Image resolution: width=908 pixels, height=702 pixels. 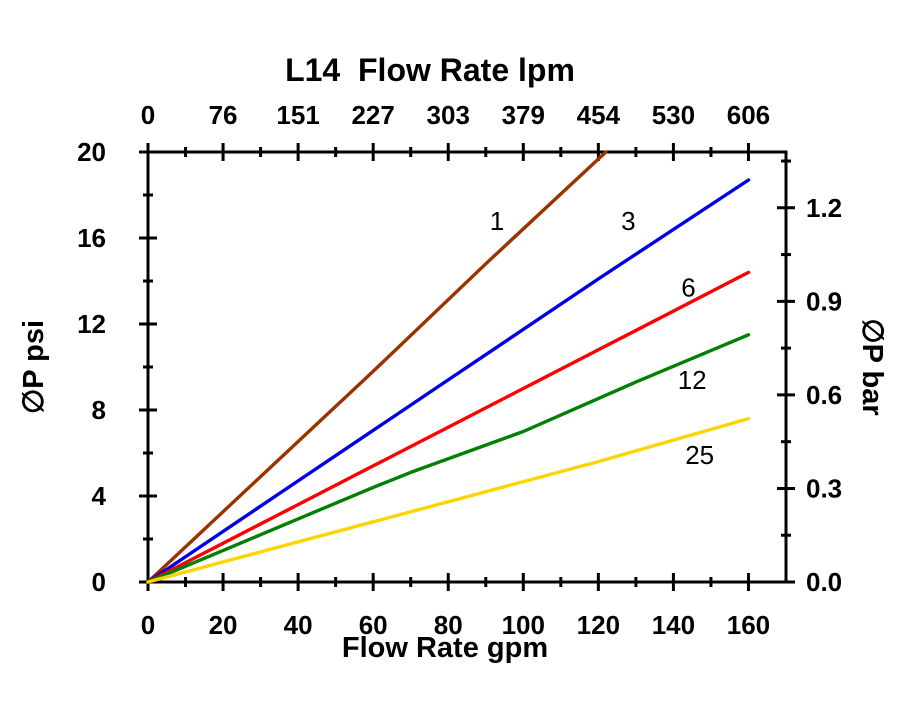 I want to click on top-tick-label: 606, so click(x=748, y=115).